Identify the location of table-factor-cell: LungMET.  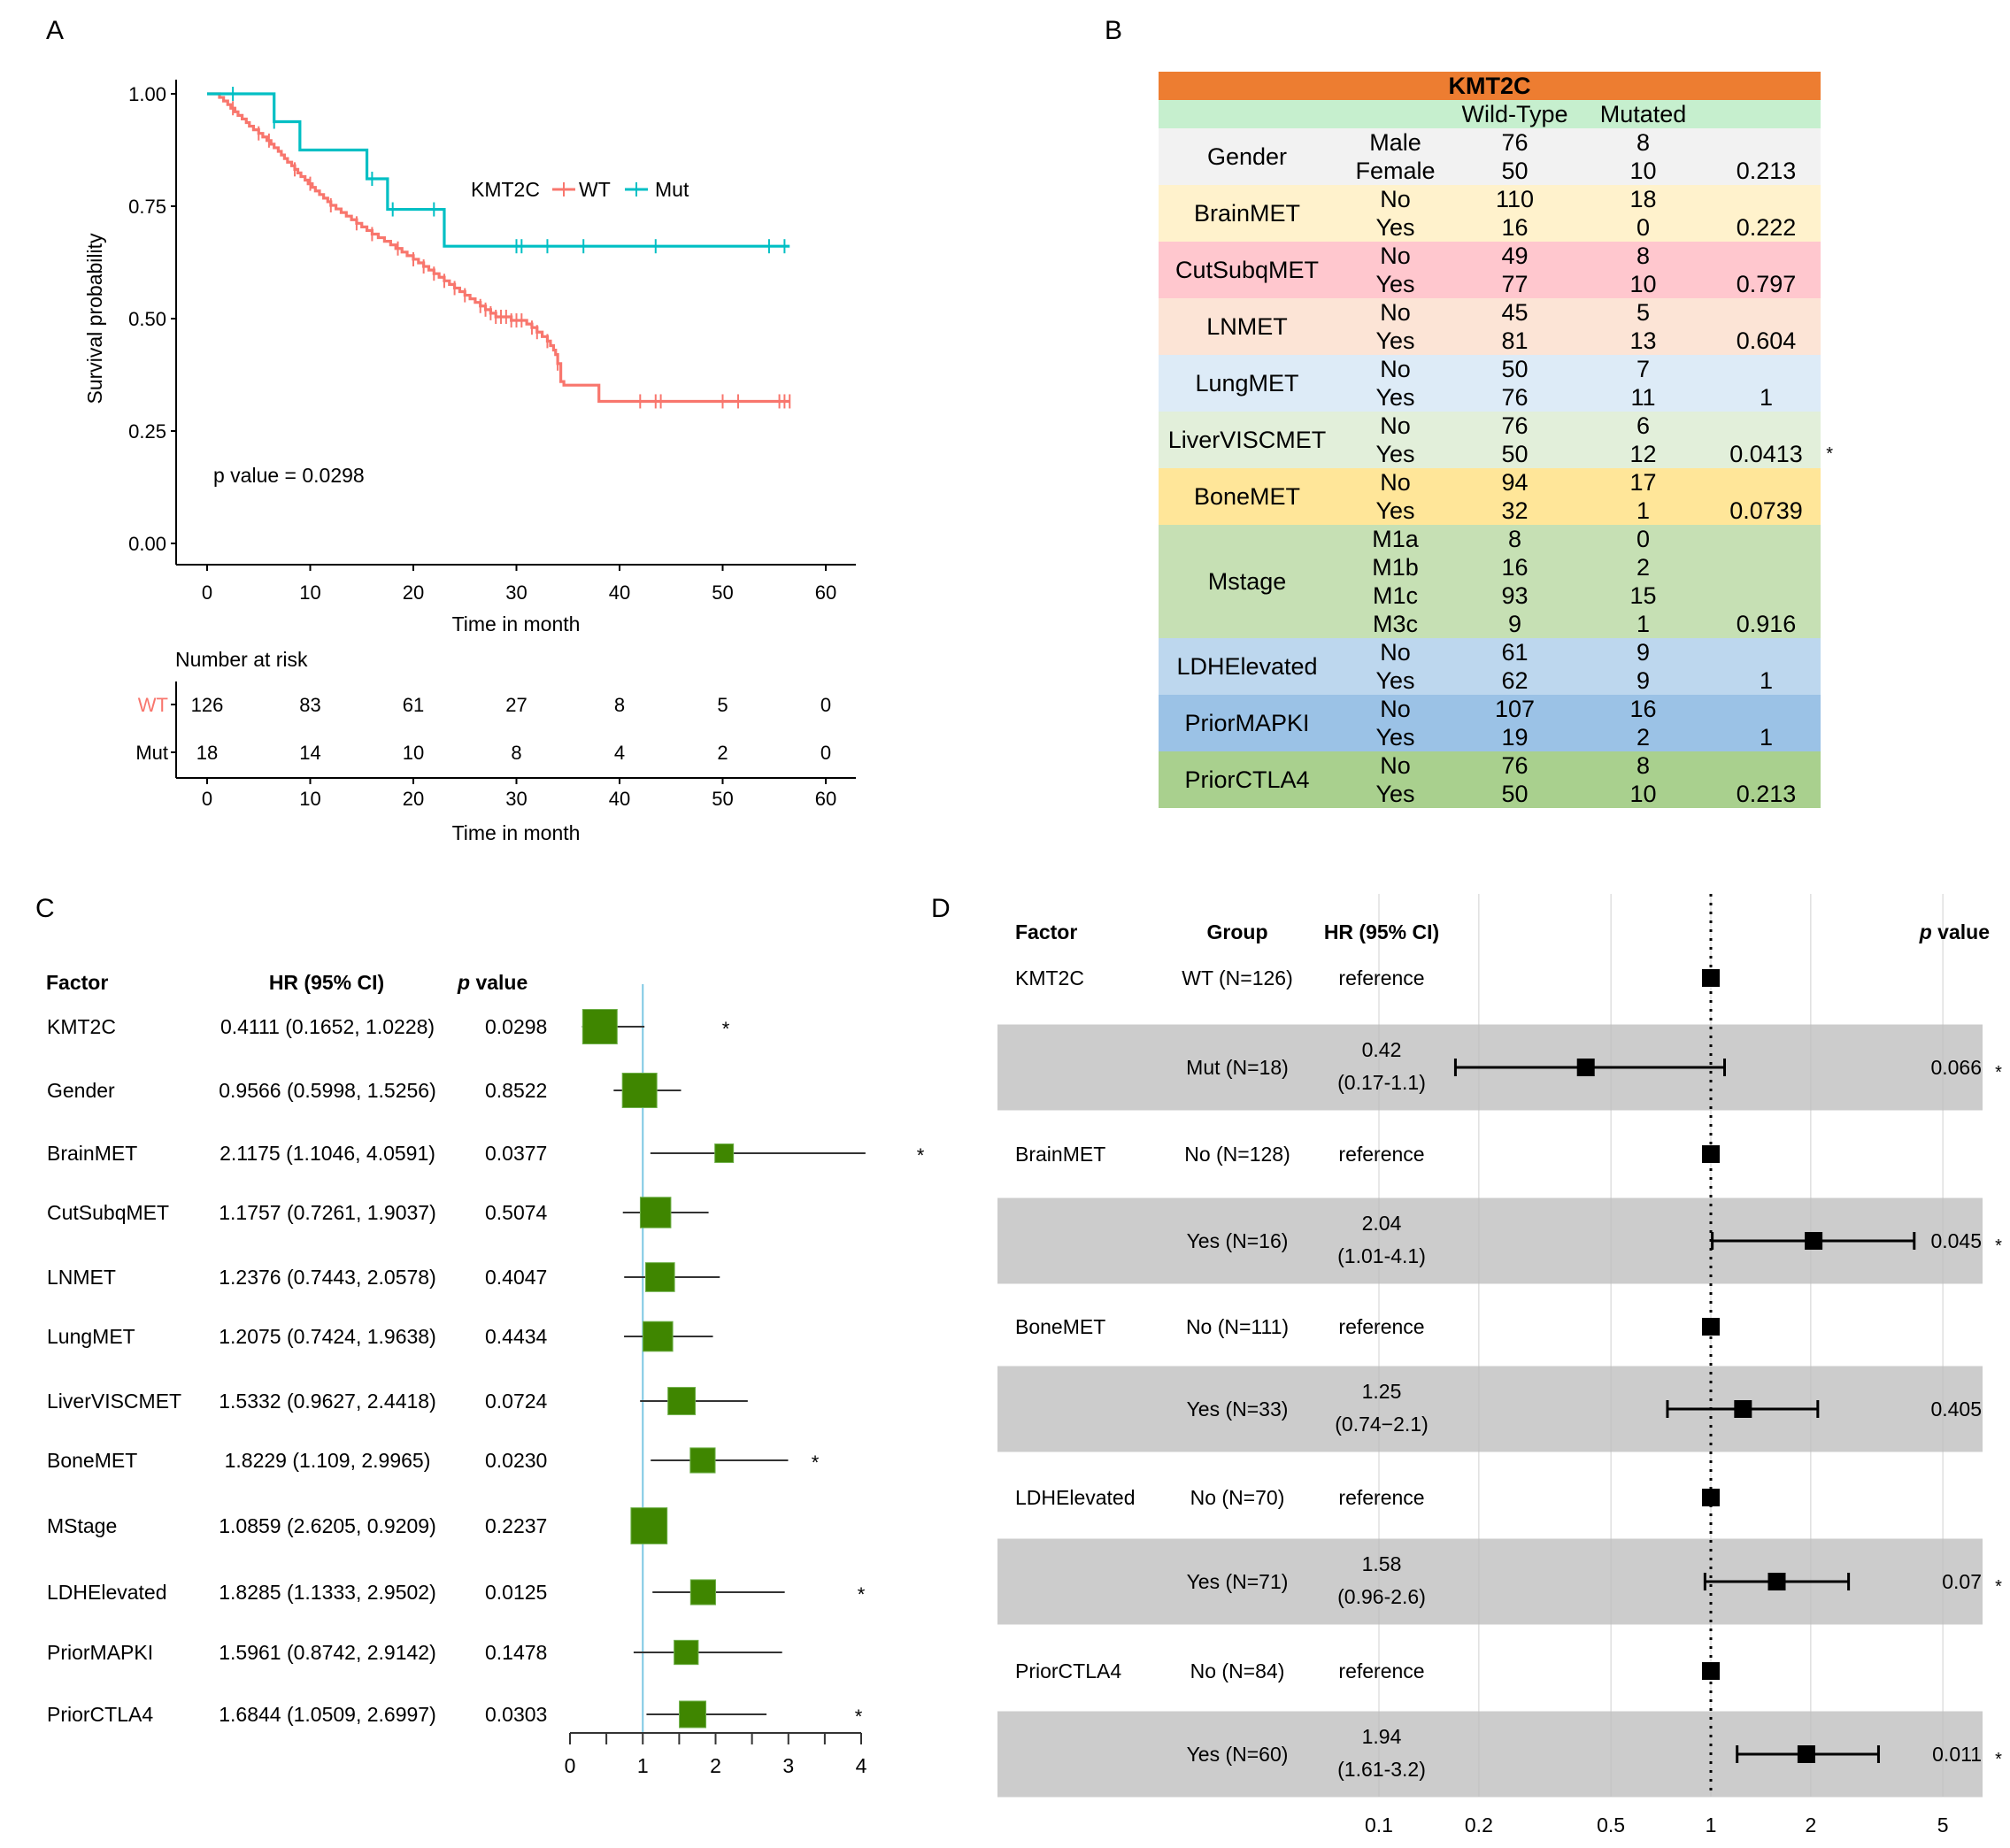
(1247, 384).